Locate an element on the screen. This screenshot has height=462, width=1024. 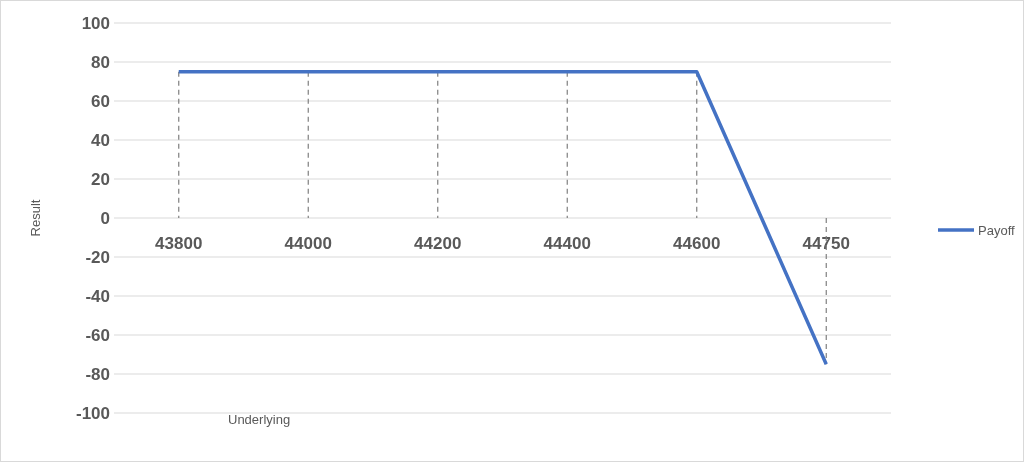
y-tick-label: 60 is located at coordinates (100, 101).